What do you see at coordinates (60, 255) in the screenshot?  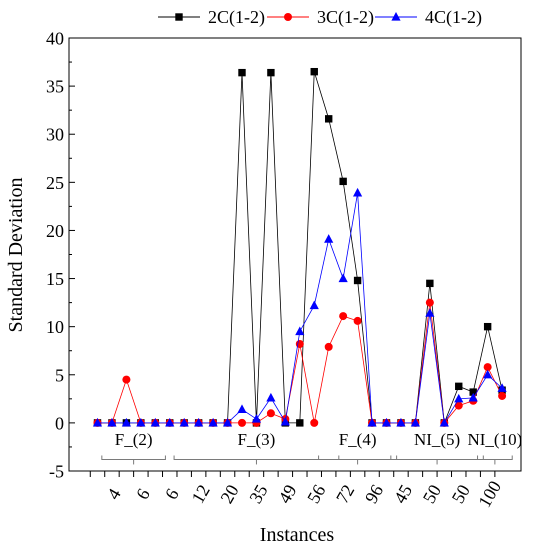 I see `y-axis-ticks: -5 0 5 10 15 20 25 30 35 40` at bounding box center [60, 255].